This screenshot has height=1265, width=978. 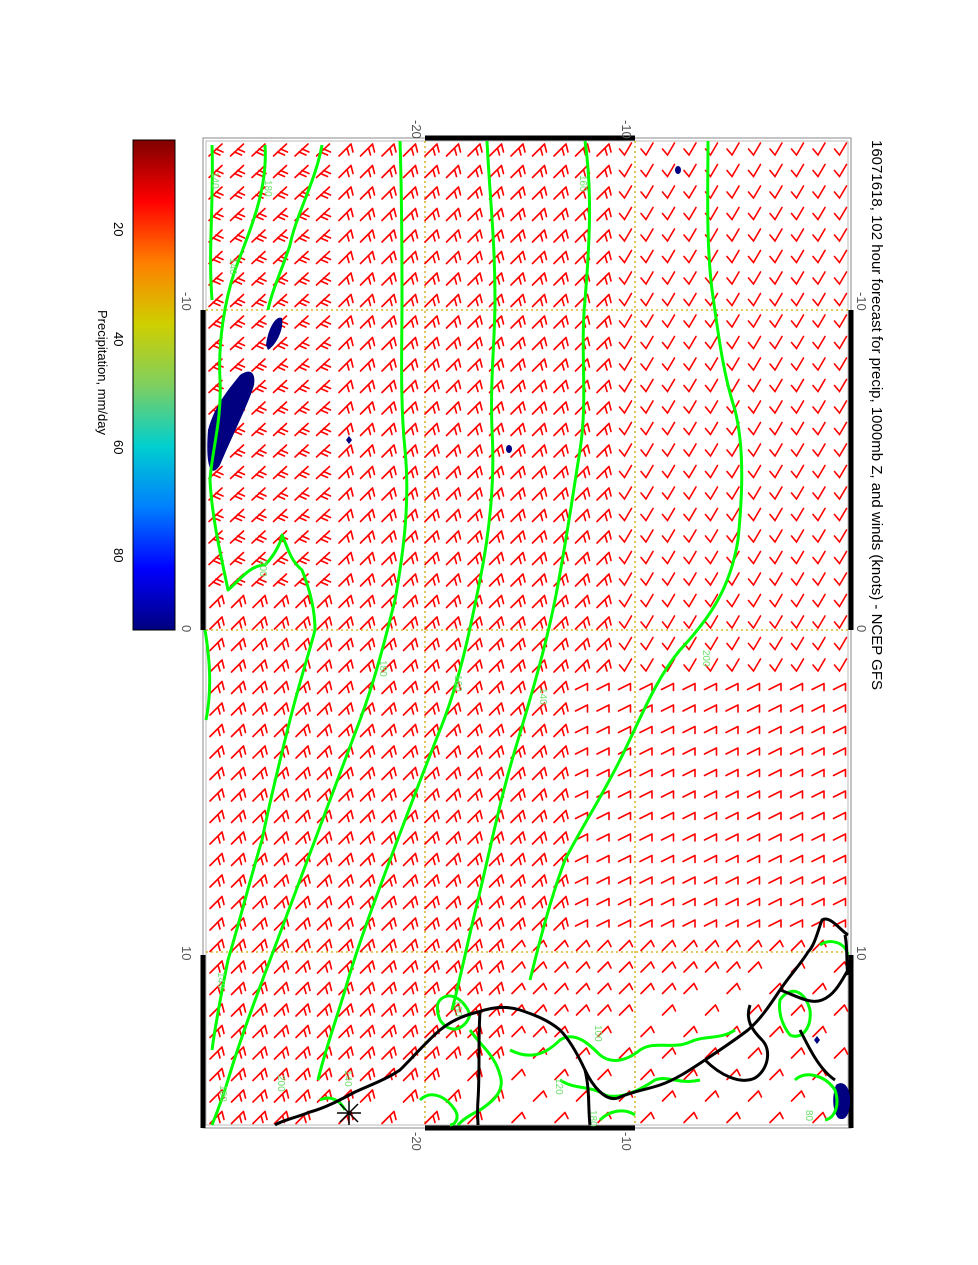 What do you see at coordinates (622, 1045) in the screenshot?
I see `contour-line` at bounding box center [622, 1045].